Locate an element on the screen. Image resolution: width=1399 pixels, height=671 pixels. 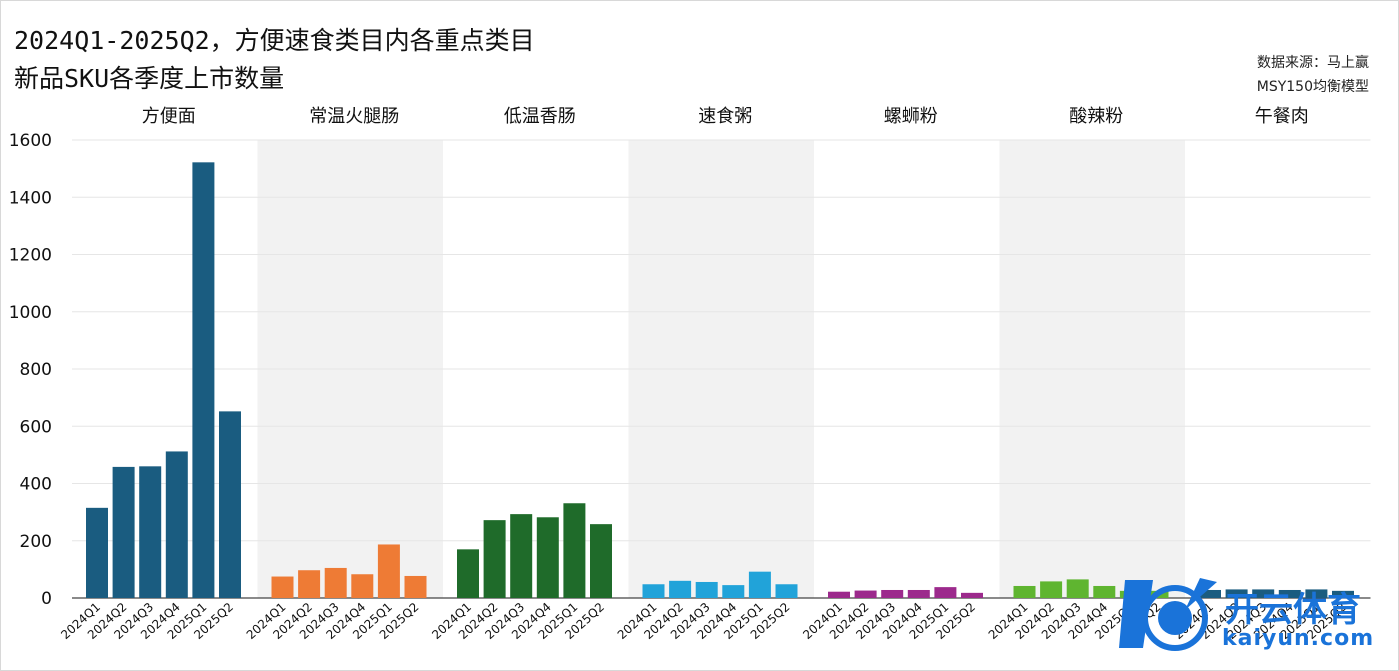
source-model: MSY150均衡模型 is located at coordinates (1312, 87).